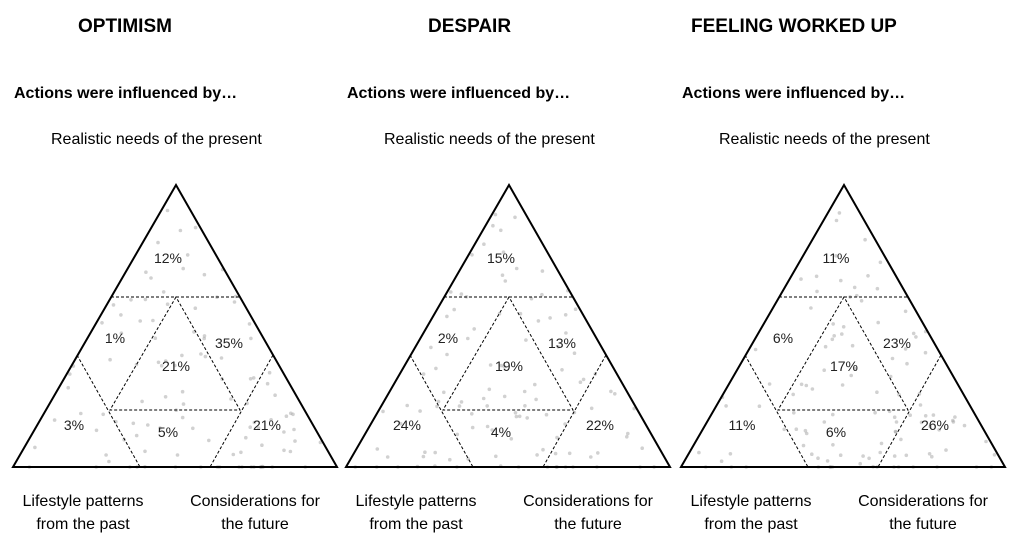 The height and width of the screenshot is (544, 1024). I want to click on region-bottom-right-pct: 22%, so click(600, 425).